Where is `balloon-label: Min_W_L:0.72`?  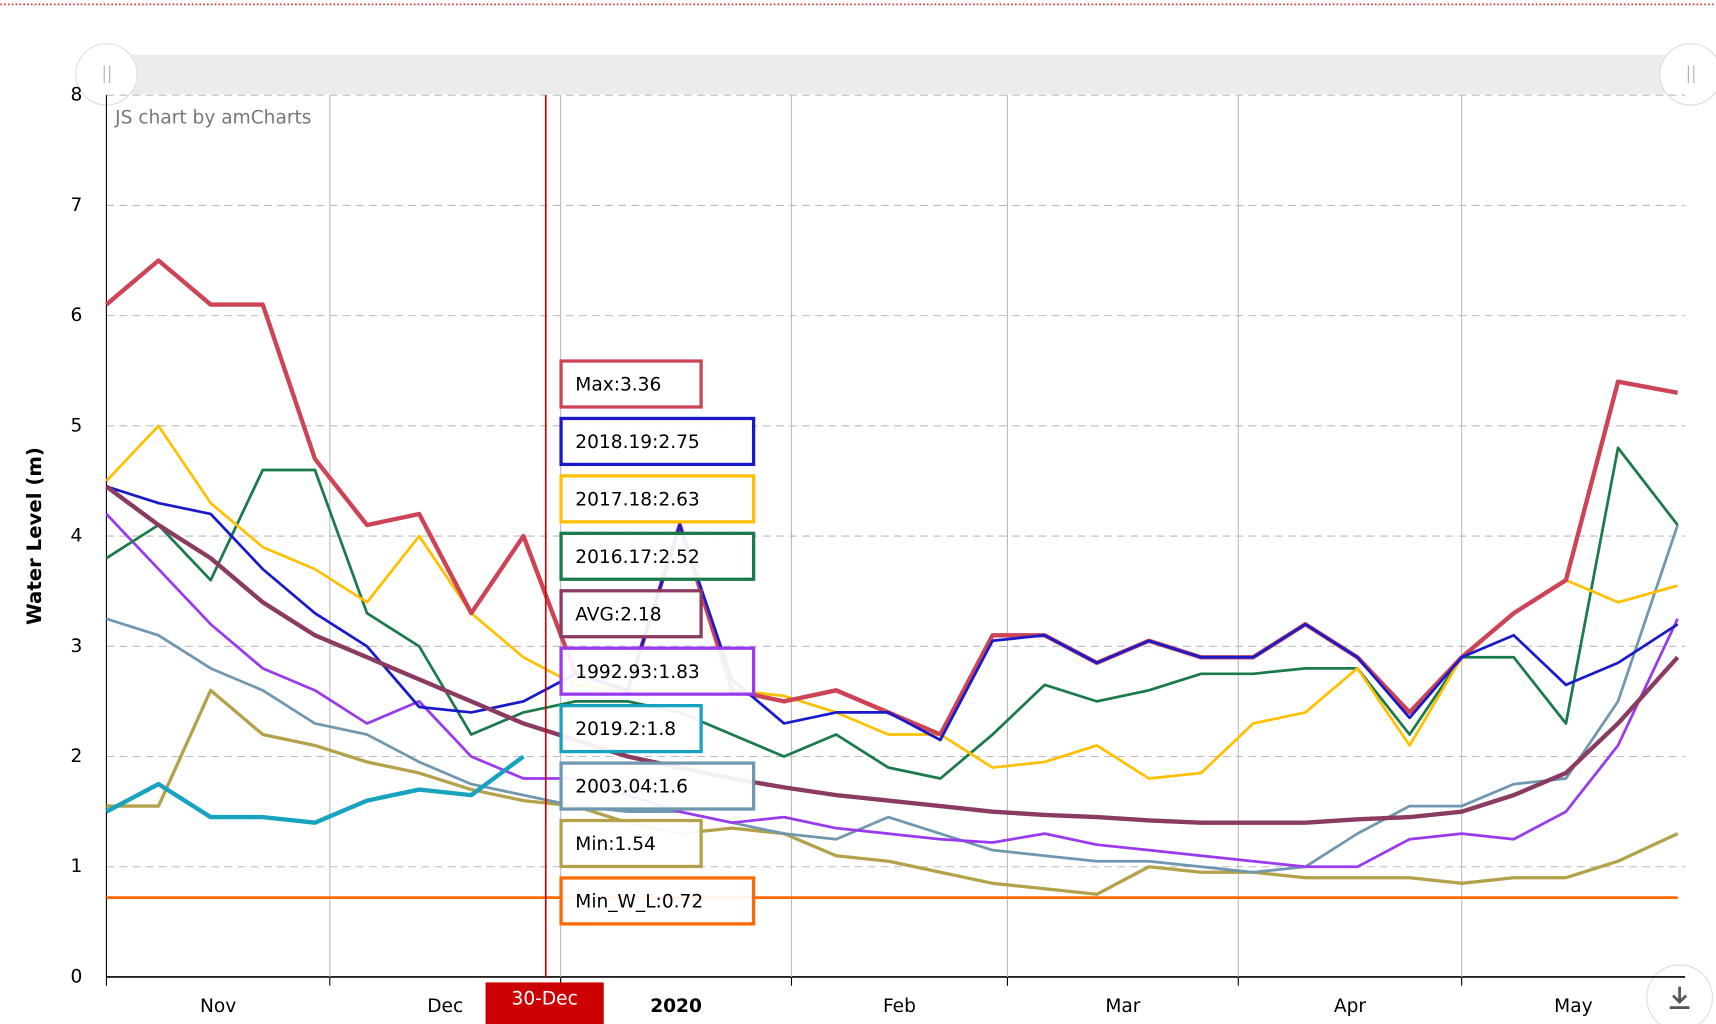
balloon-label: Min_W_L:0.72 is located at coordinates (639, 902).